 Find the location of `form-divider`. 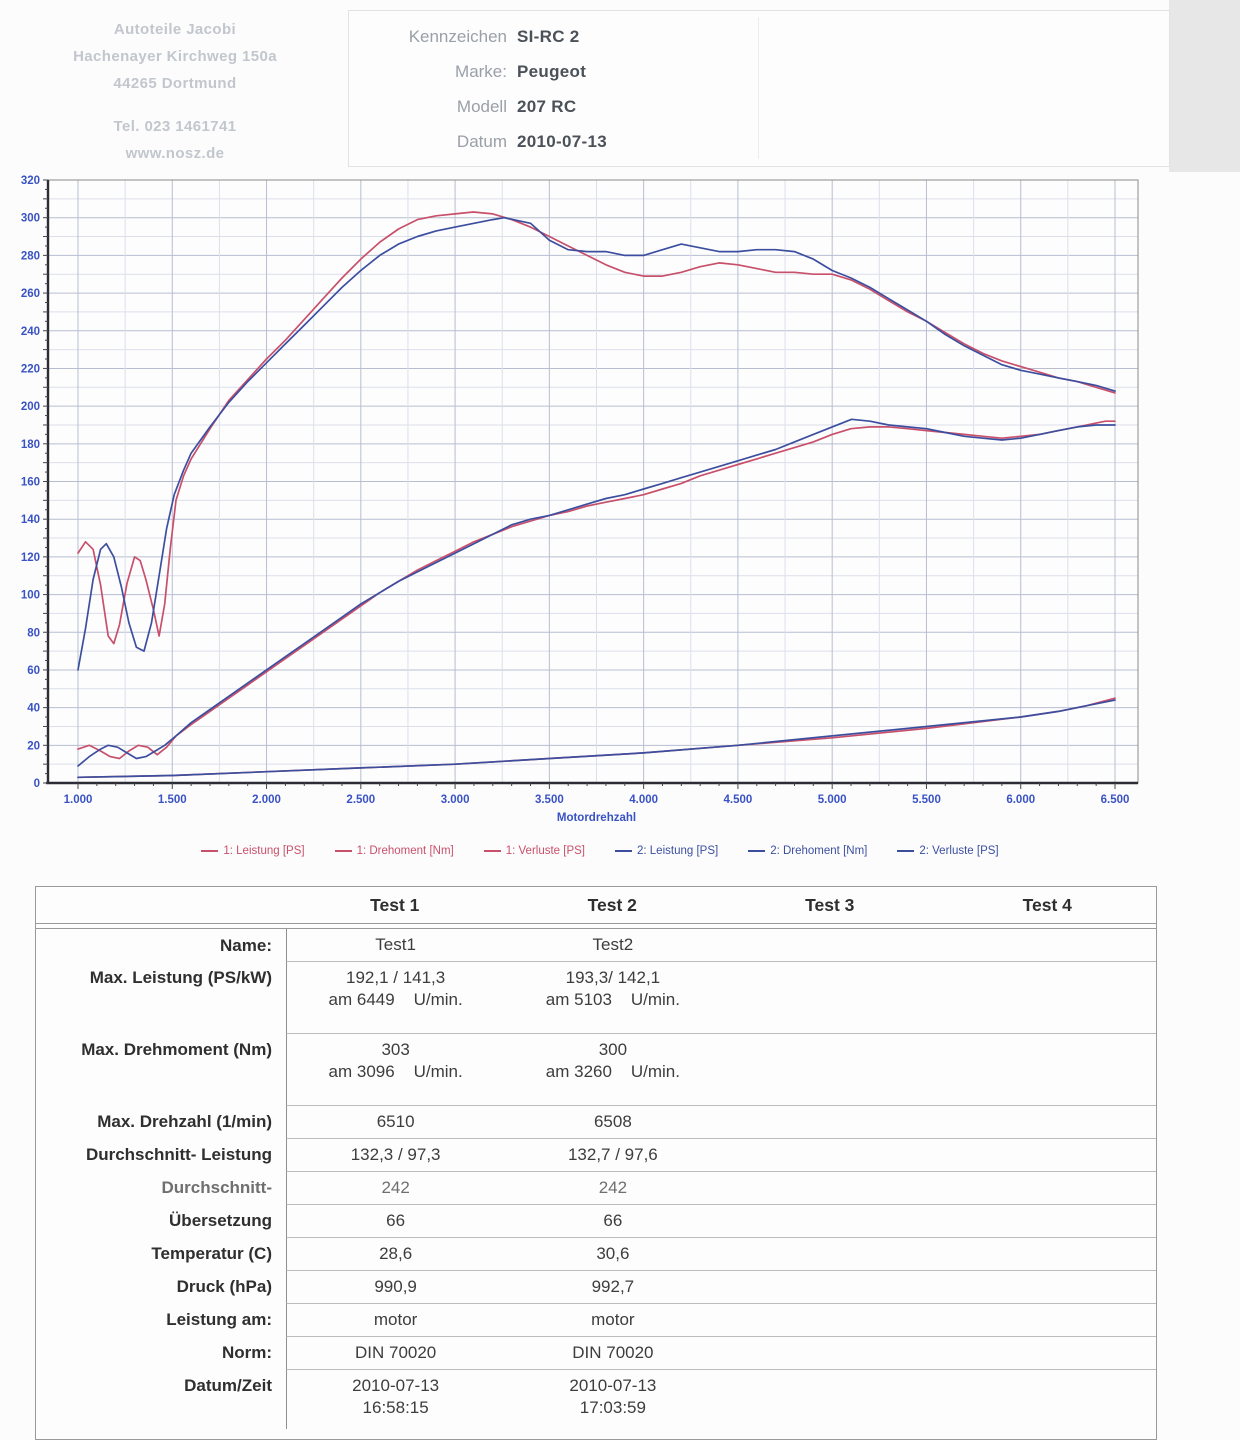

form-divider is located at coordinates (758, 88).